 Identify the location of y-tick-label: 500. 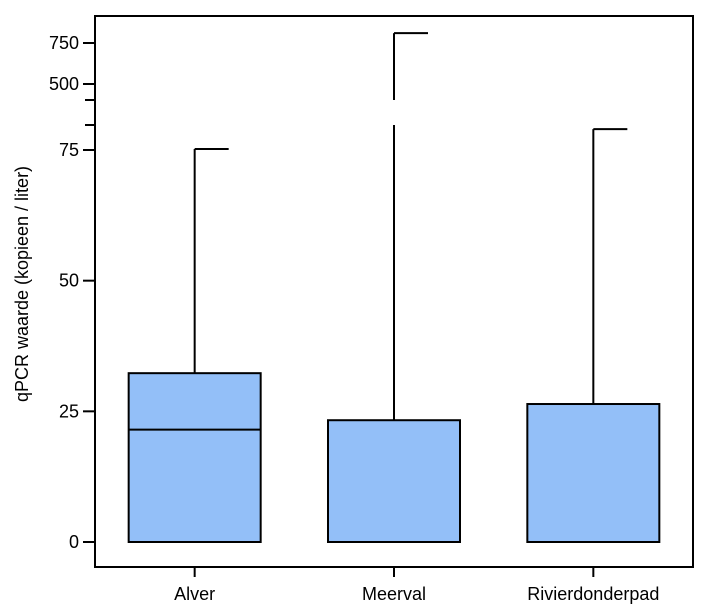
(64, 84).